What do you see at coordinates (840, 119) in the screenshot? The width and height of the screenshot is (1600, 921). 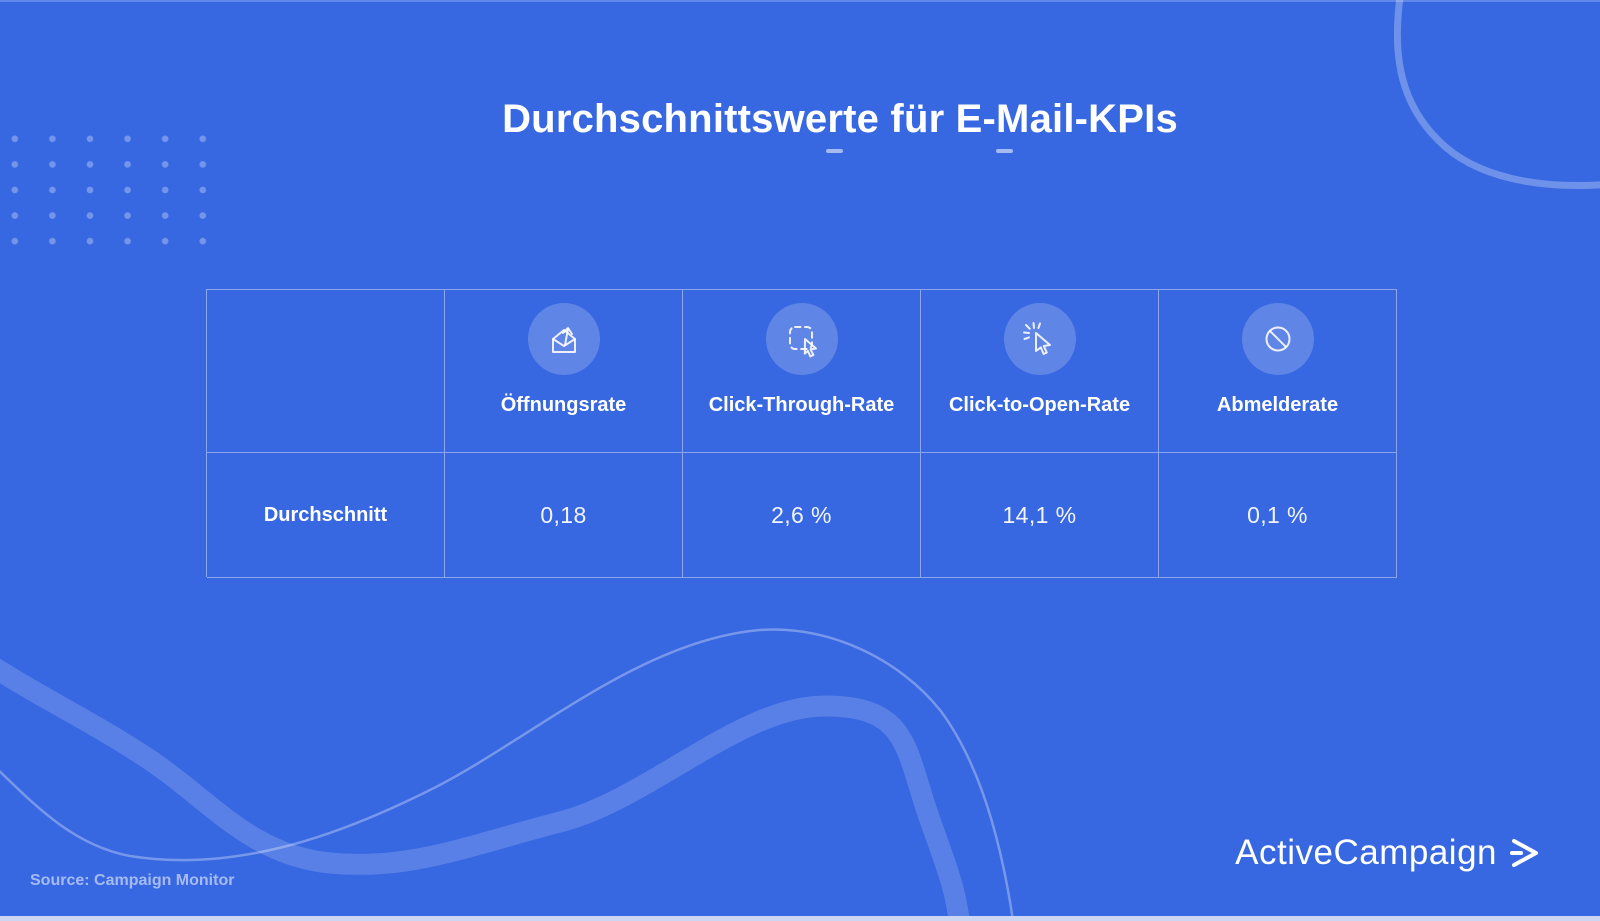 I see `page-title: Durchschnittswerte für E-Mail-KPIs` at bounding box center [840, 119].